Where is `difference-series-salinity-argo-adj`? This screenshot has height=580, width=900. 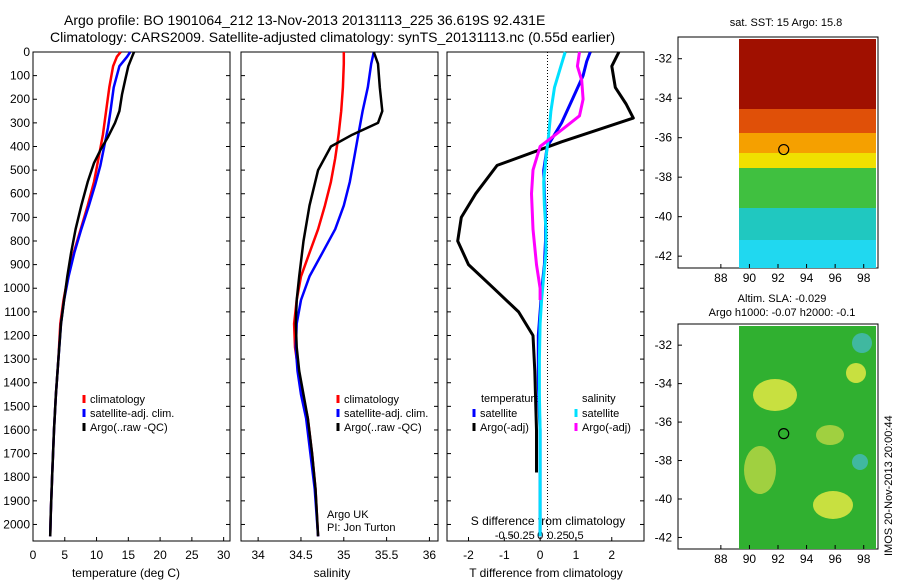 difference-series-salinity-argo-adj is located at coordinates (557, 175).